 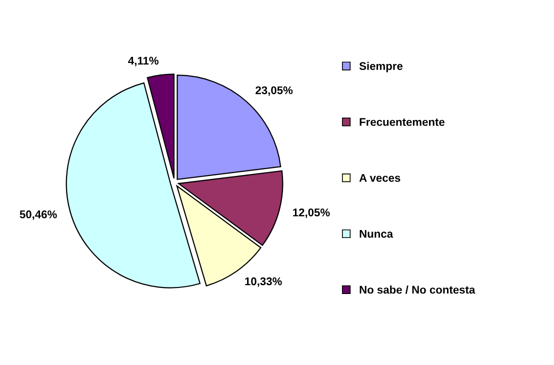 What do you see at coordinates (274, 91) in the screenshot?
I see `data-label: 23,05%` at bounding box center [274, 91].